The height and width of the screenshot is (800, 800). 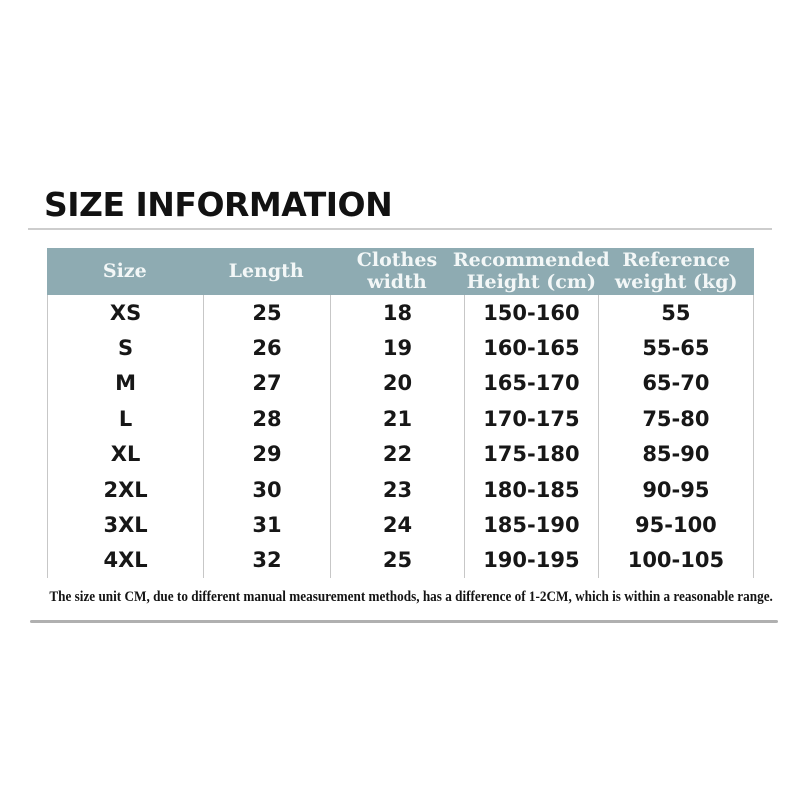 I want to click on cell-height: 170-175, so click(x=530, y=419).